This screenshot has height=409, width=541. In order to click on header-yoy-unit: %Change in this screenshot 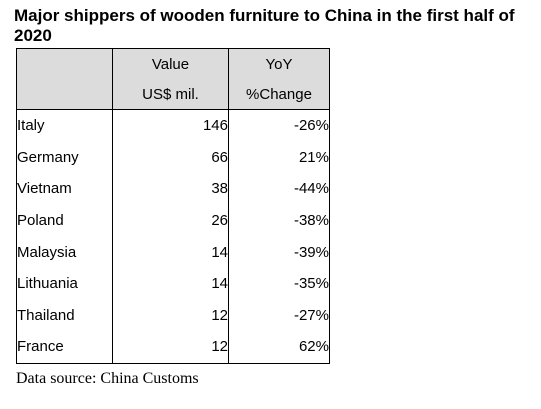, I will do `click(279, 94)`.